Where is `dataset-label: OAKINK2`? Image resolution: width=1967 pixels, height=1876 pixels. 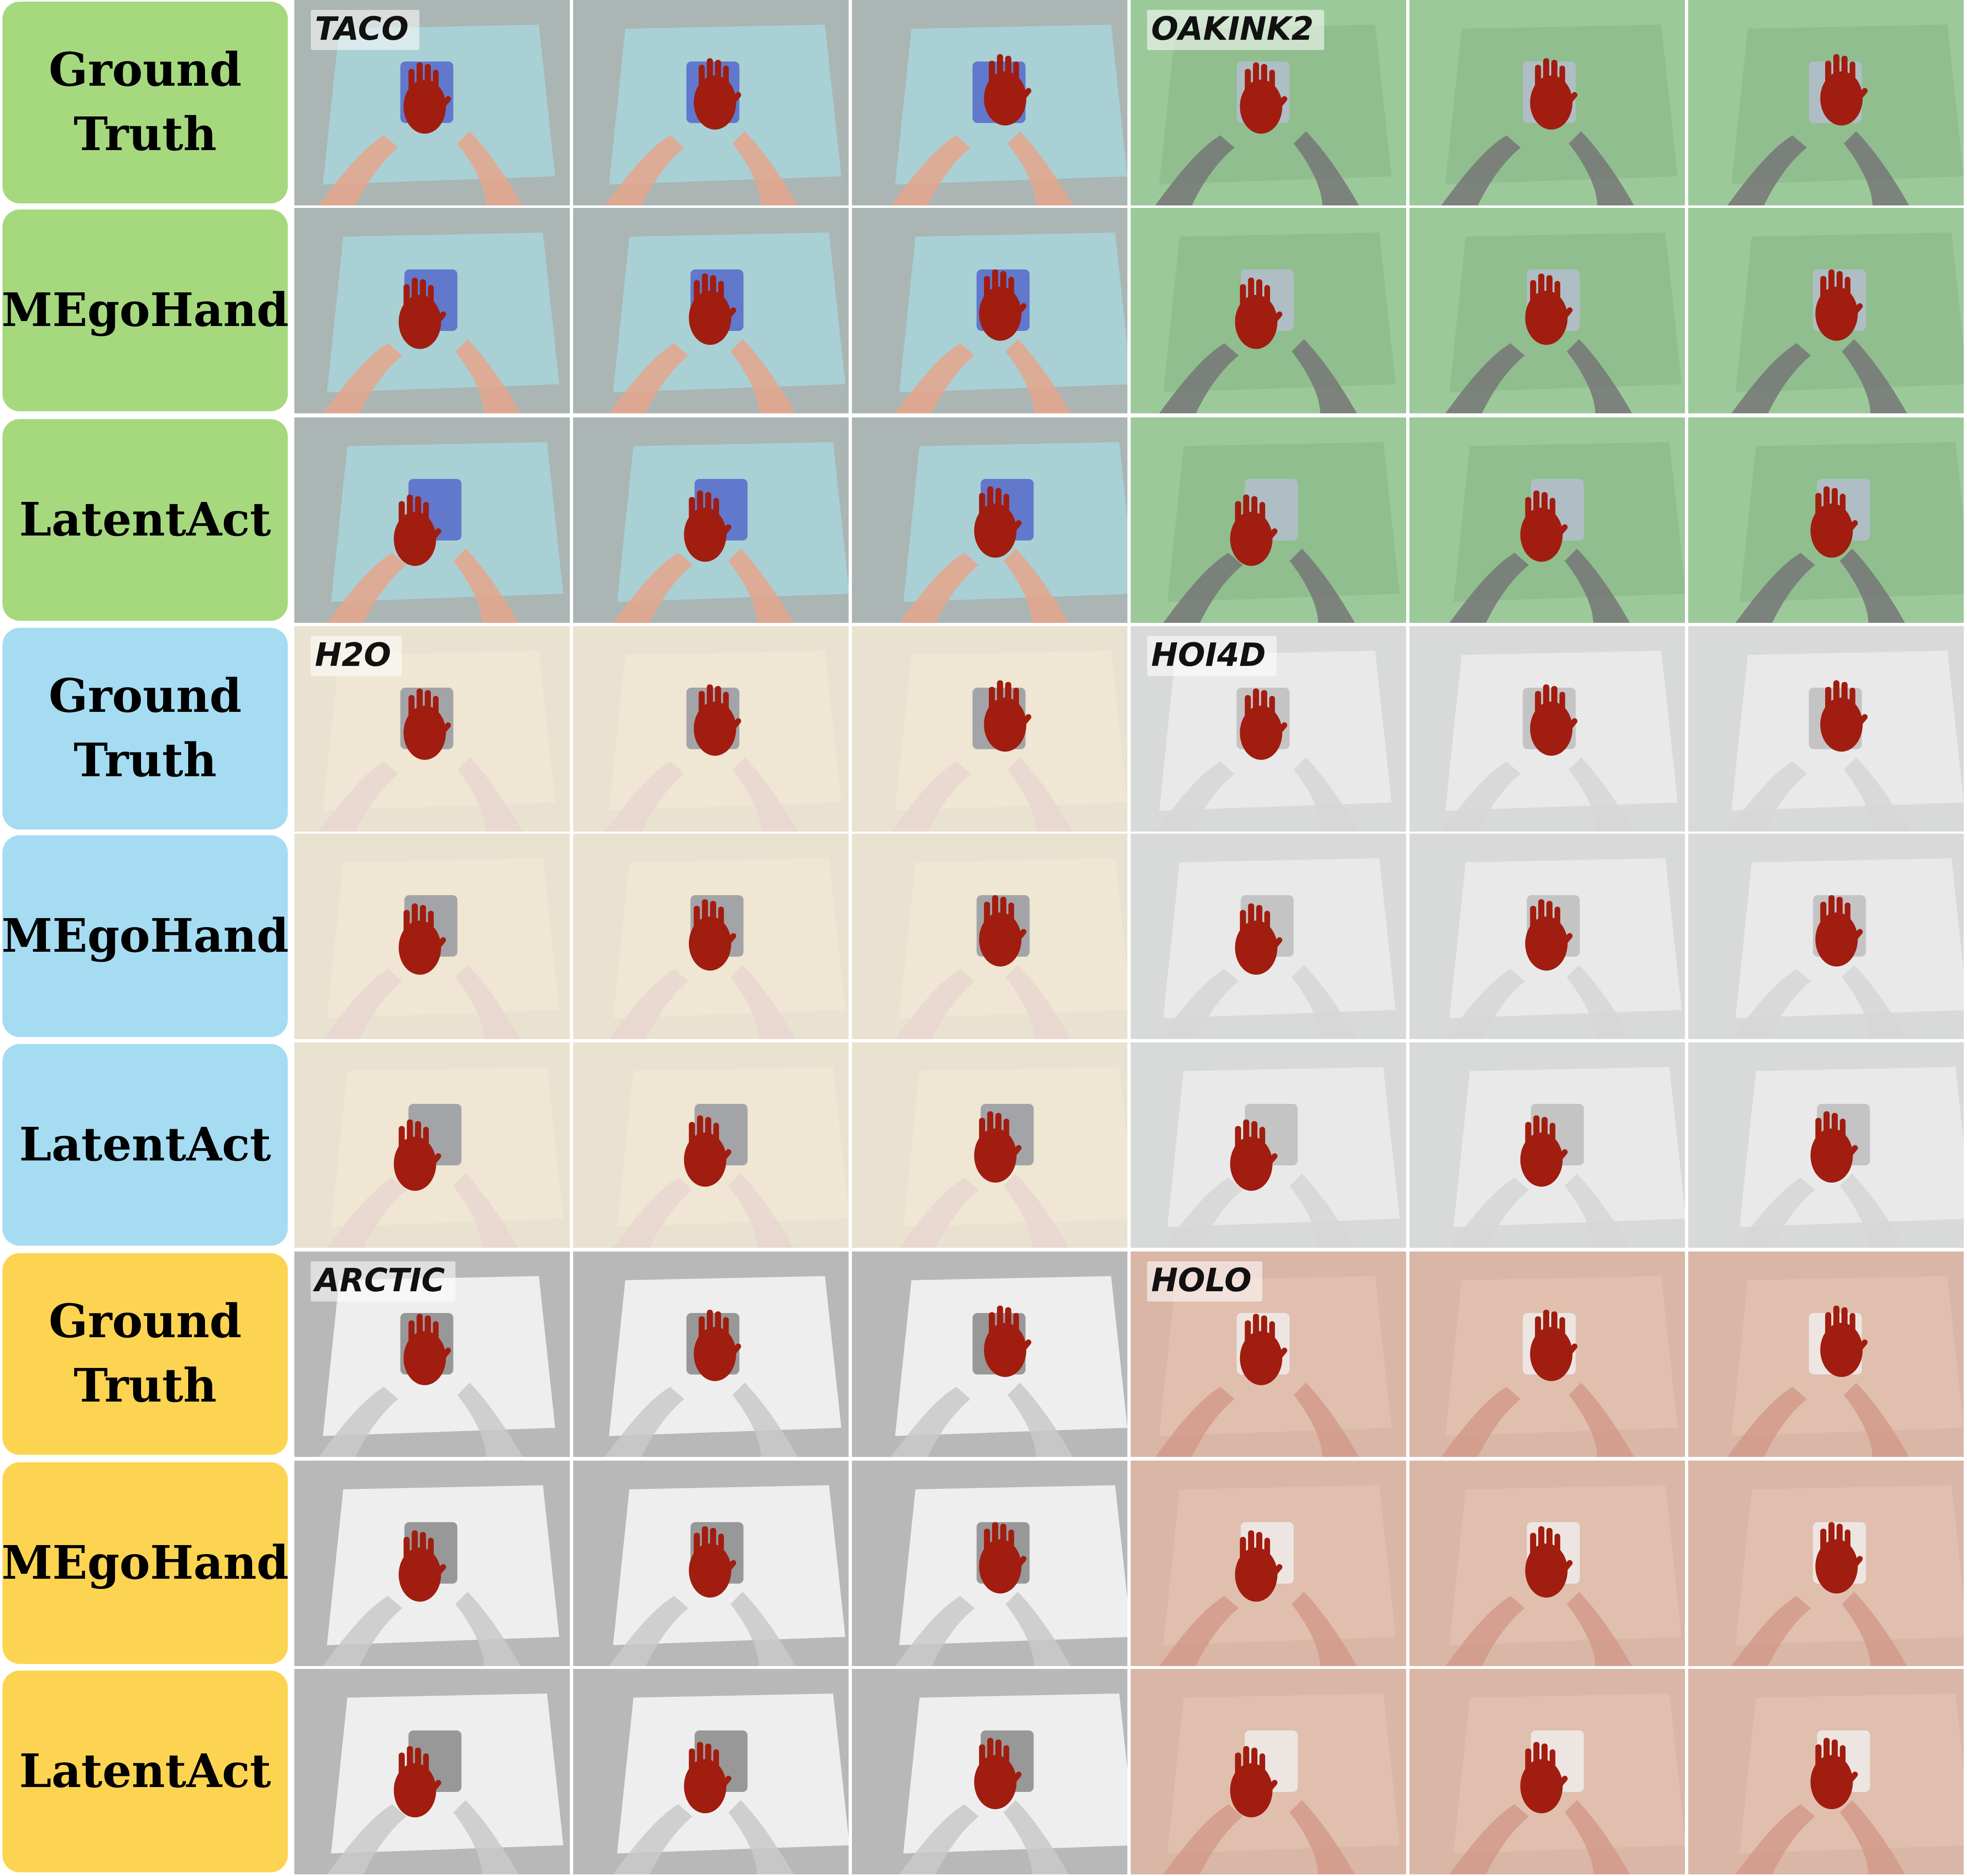
dataset-label: OAKINK2 is located at coordinates (1236, 30).